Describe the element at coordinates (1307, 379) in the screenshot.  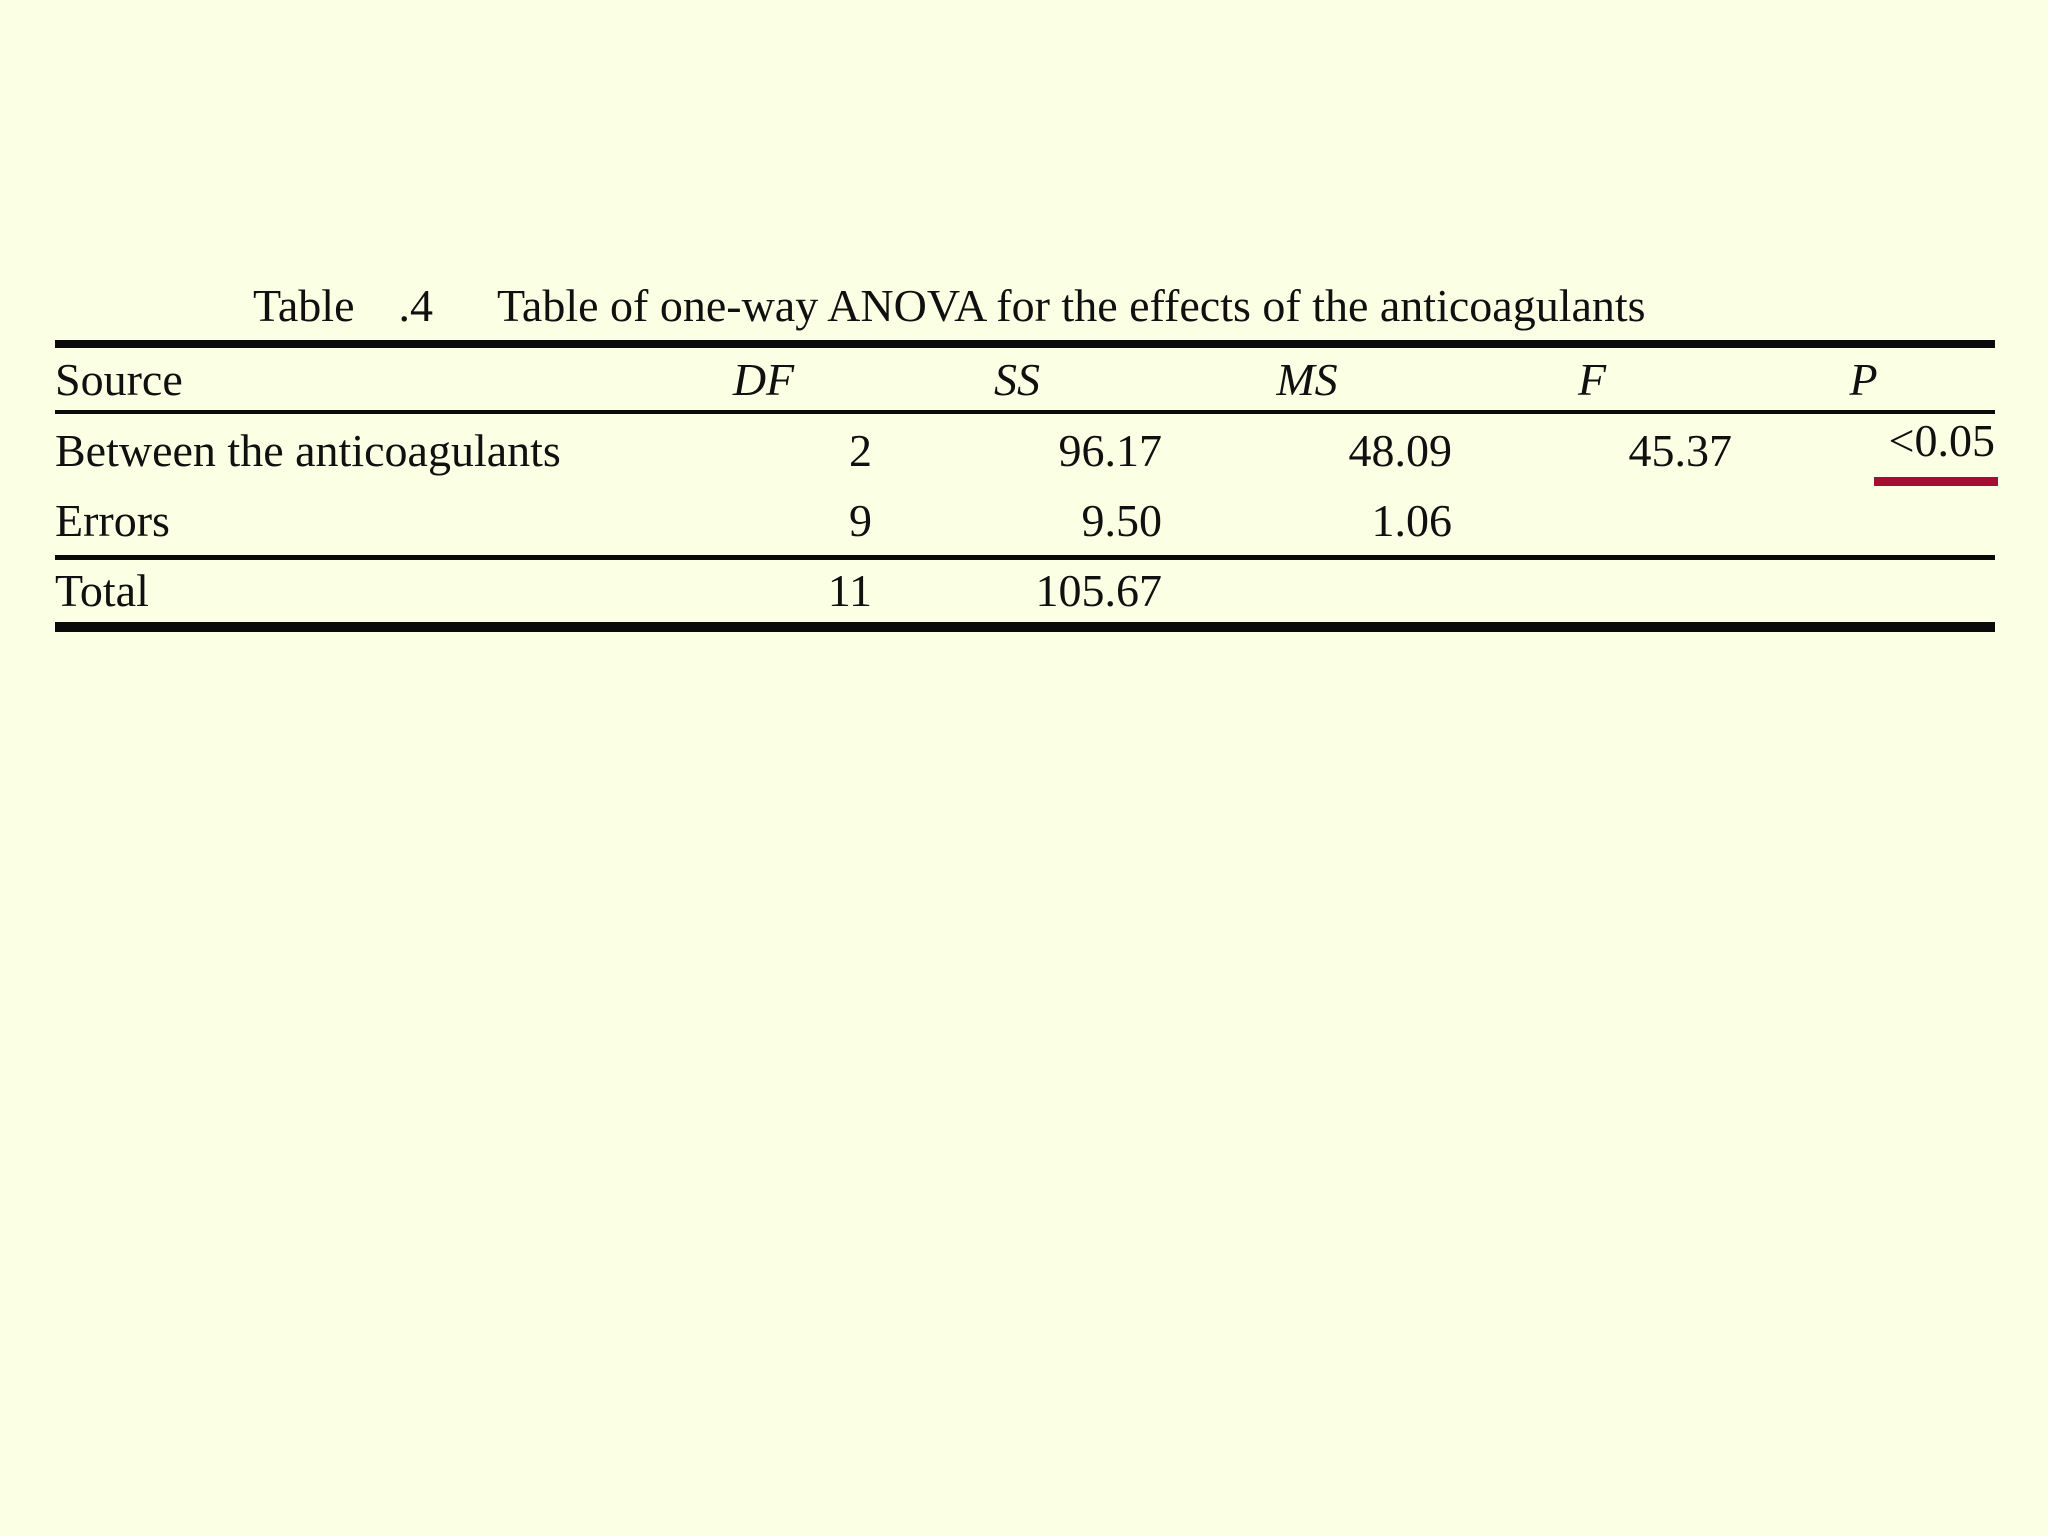
I see `column-header-ms: MS` at that location.